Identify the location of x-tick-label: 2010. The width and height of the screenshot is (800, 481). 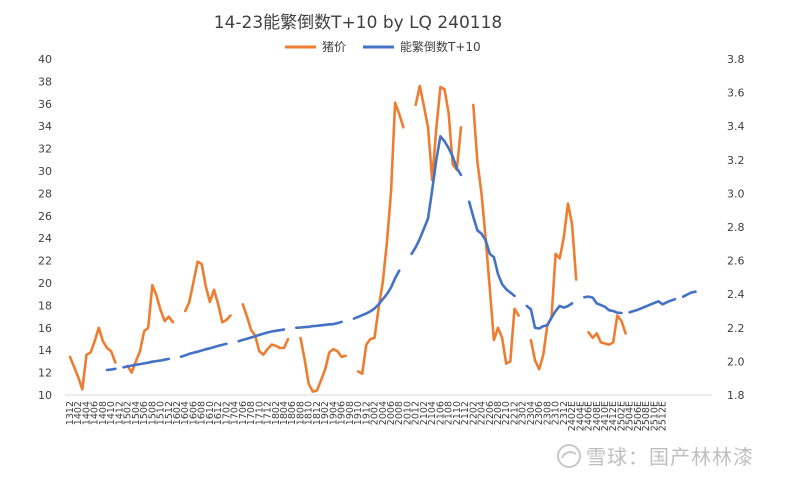
(407, 413).